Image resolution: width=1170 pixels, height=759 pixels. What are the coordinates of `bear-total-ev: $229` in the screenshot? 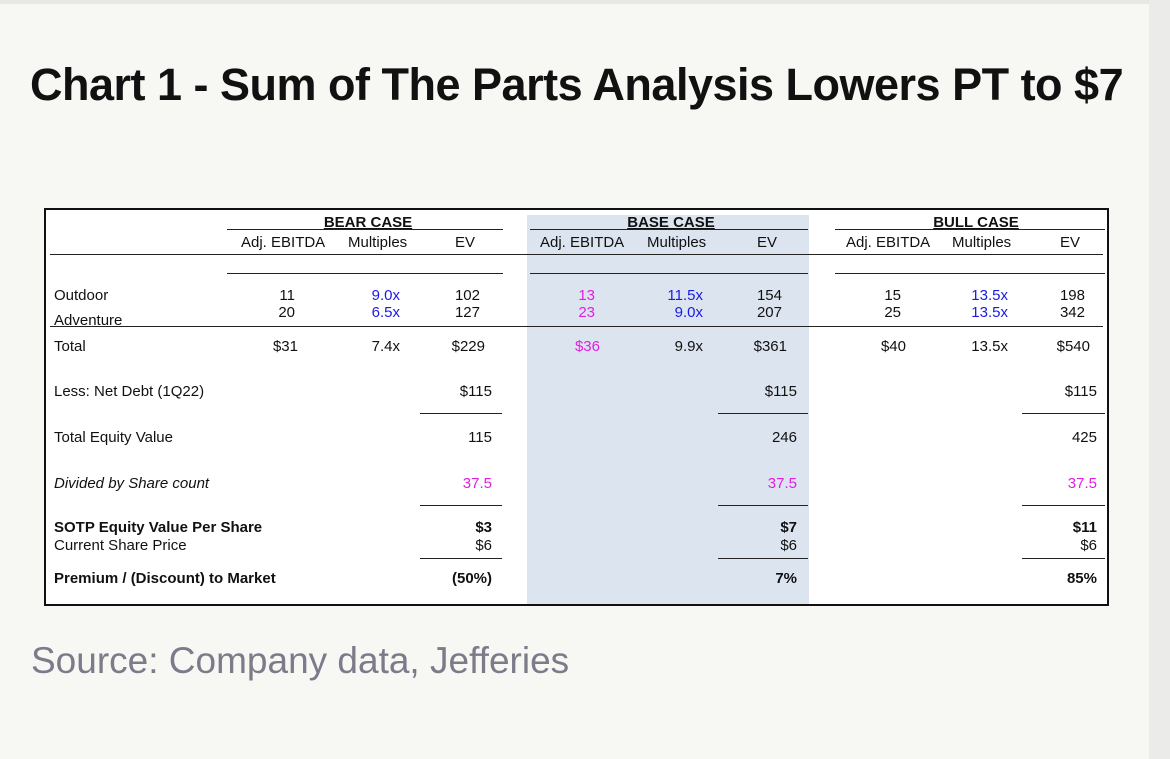 It's located at (468, 346).